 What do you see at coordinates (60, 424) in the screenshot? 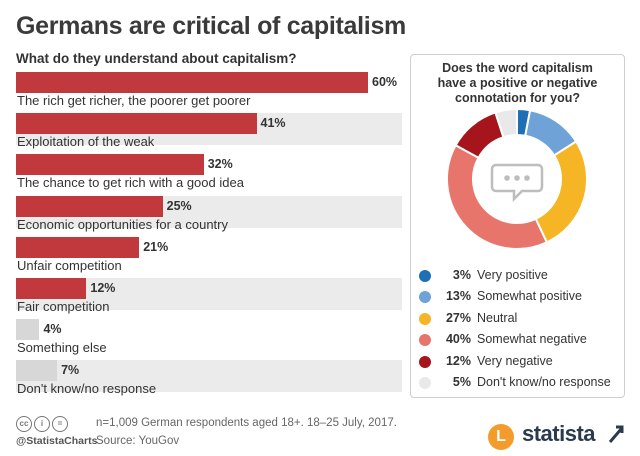
I see `nd-icon: =` at bounding box center [60, 424].